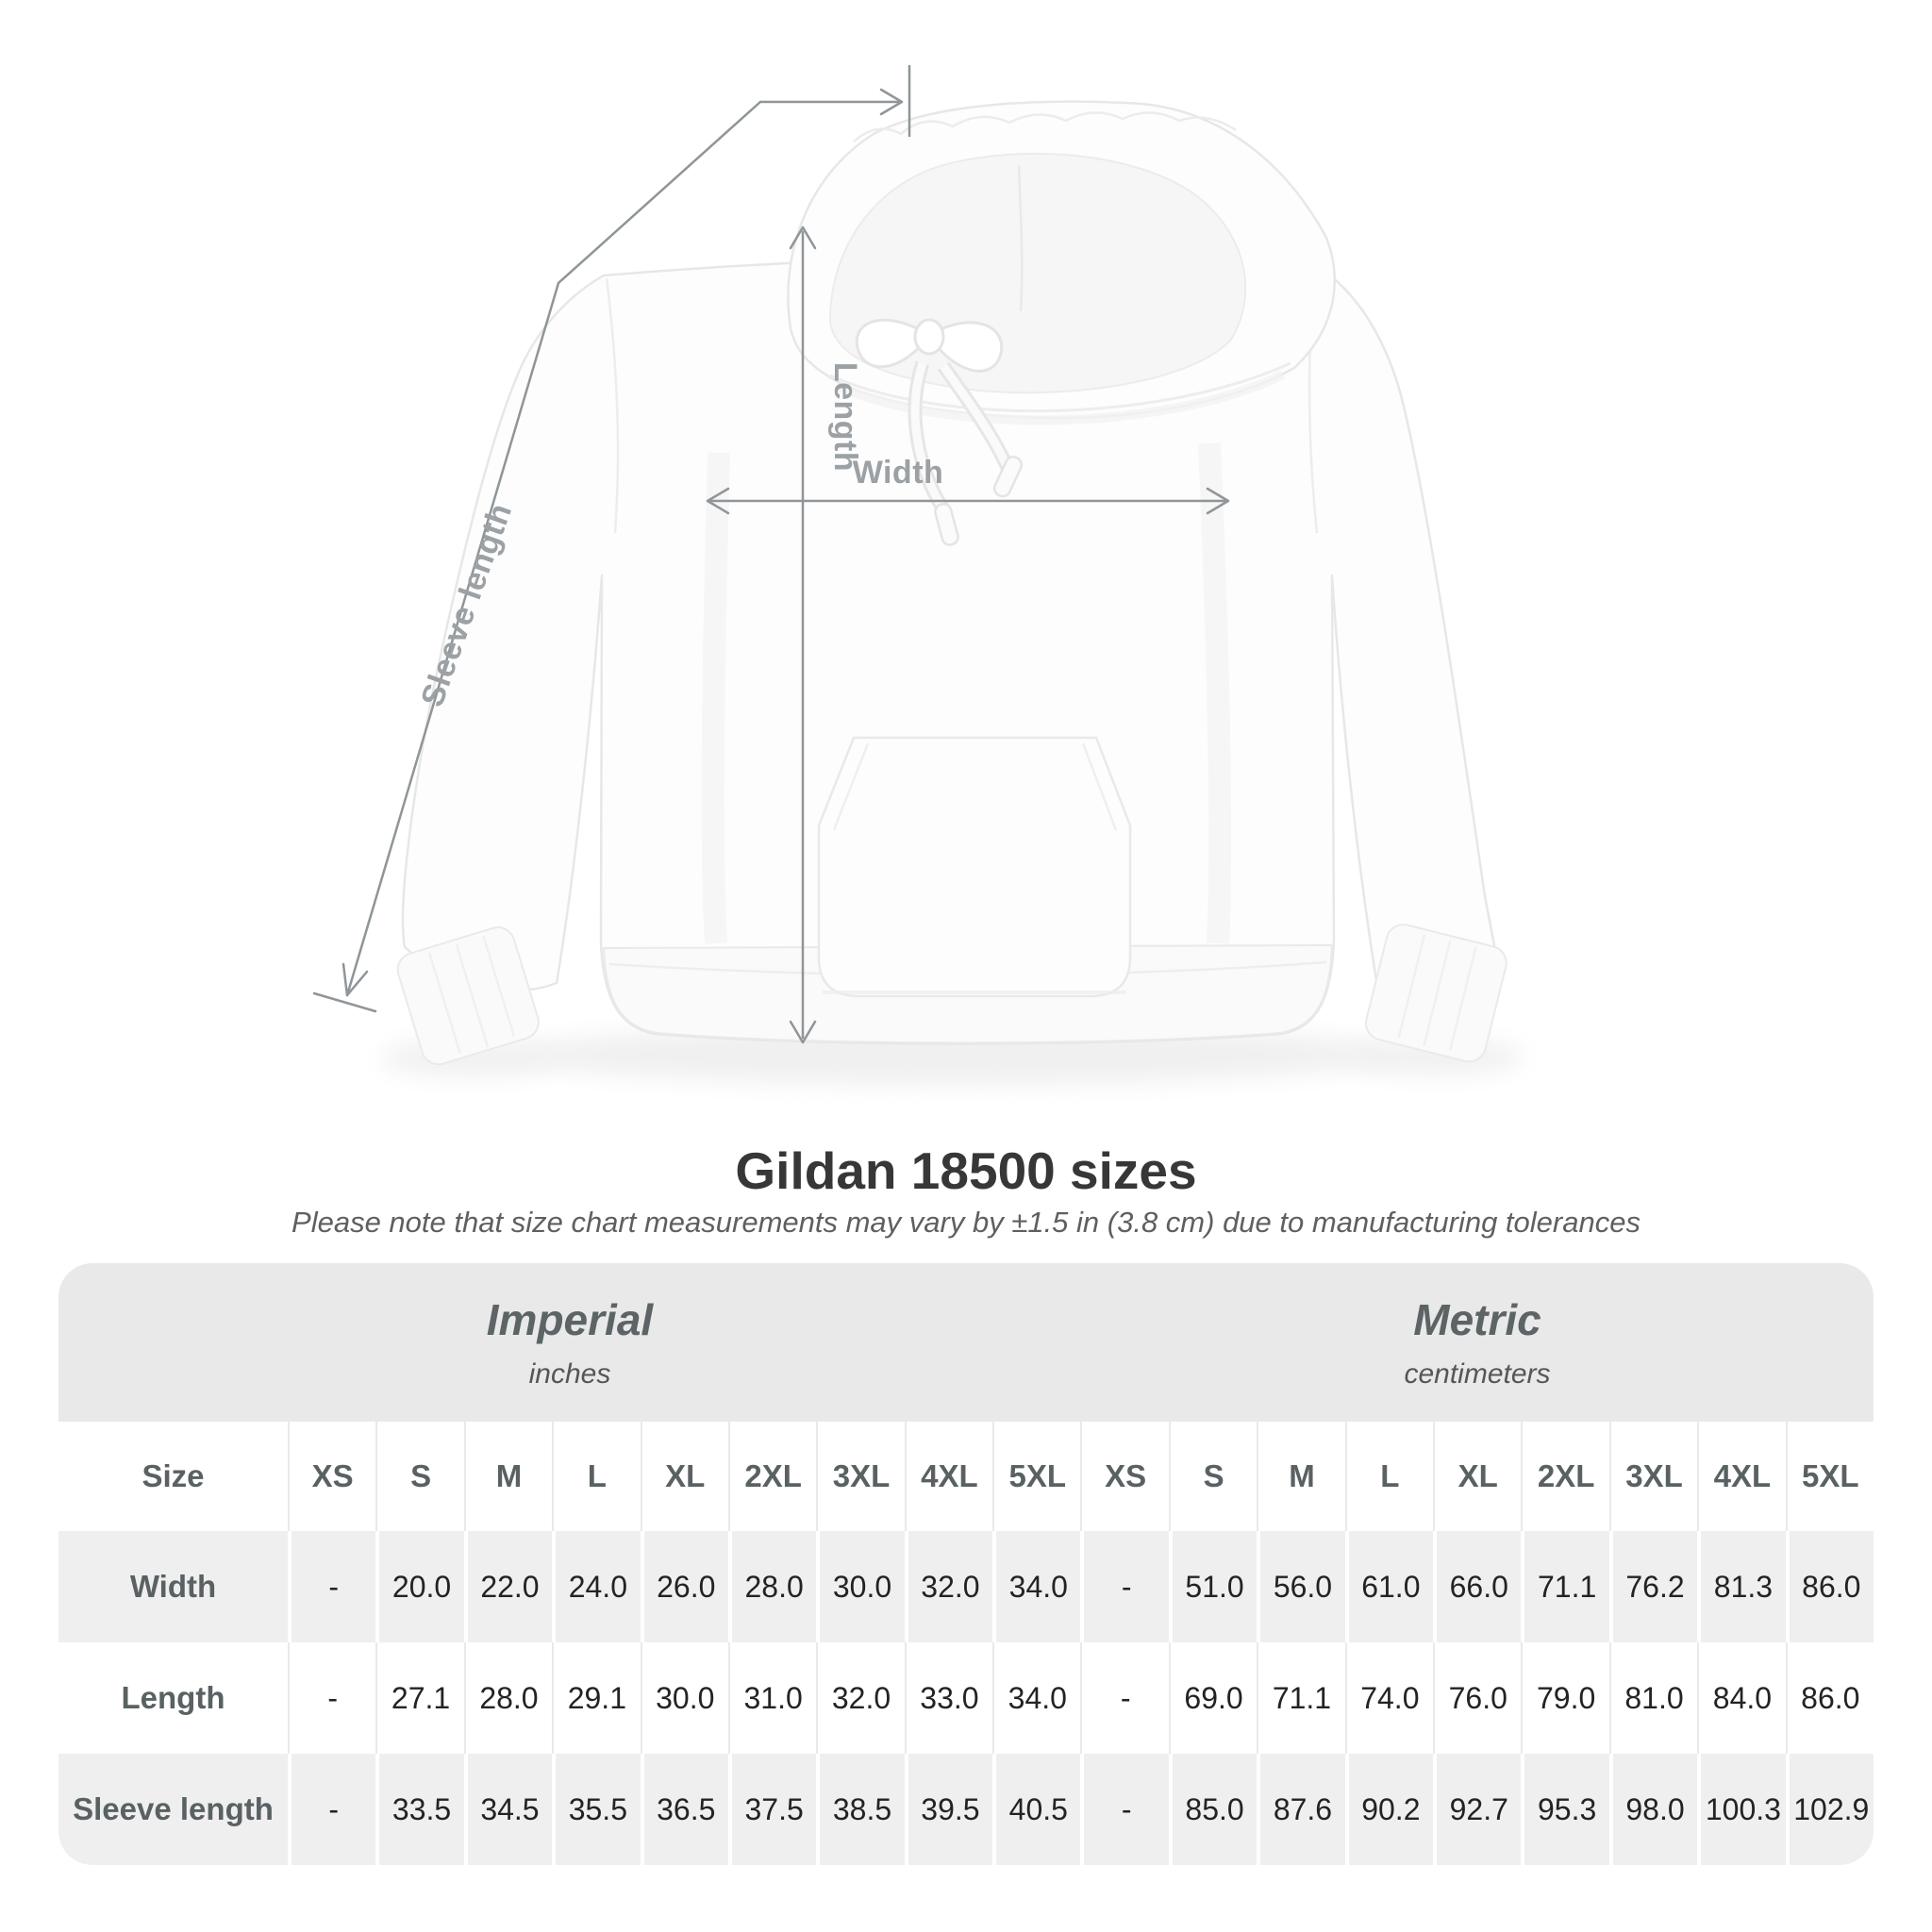 This screenshot has width=1932, height=1932. Describe the element at coordinates (966, 1170) in the screenshot. I see `page-title: Gildan 18500 sizes` at that location.